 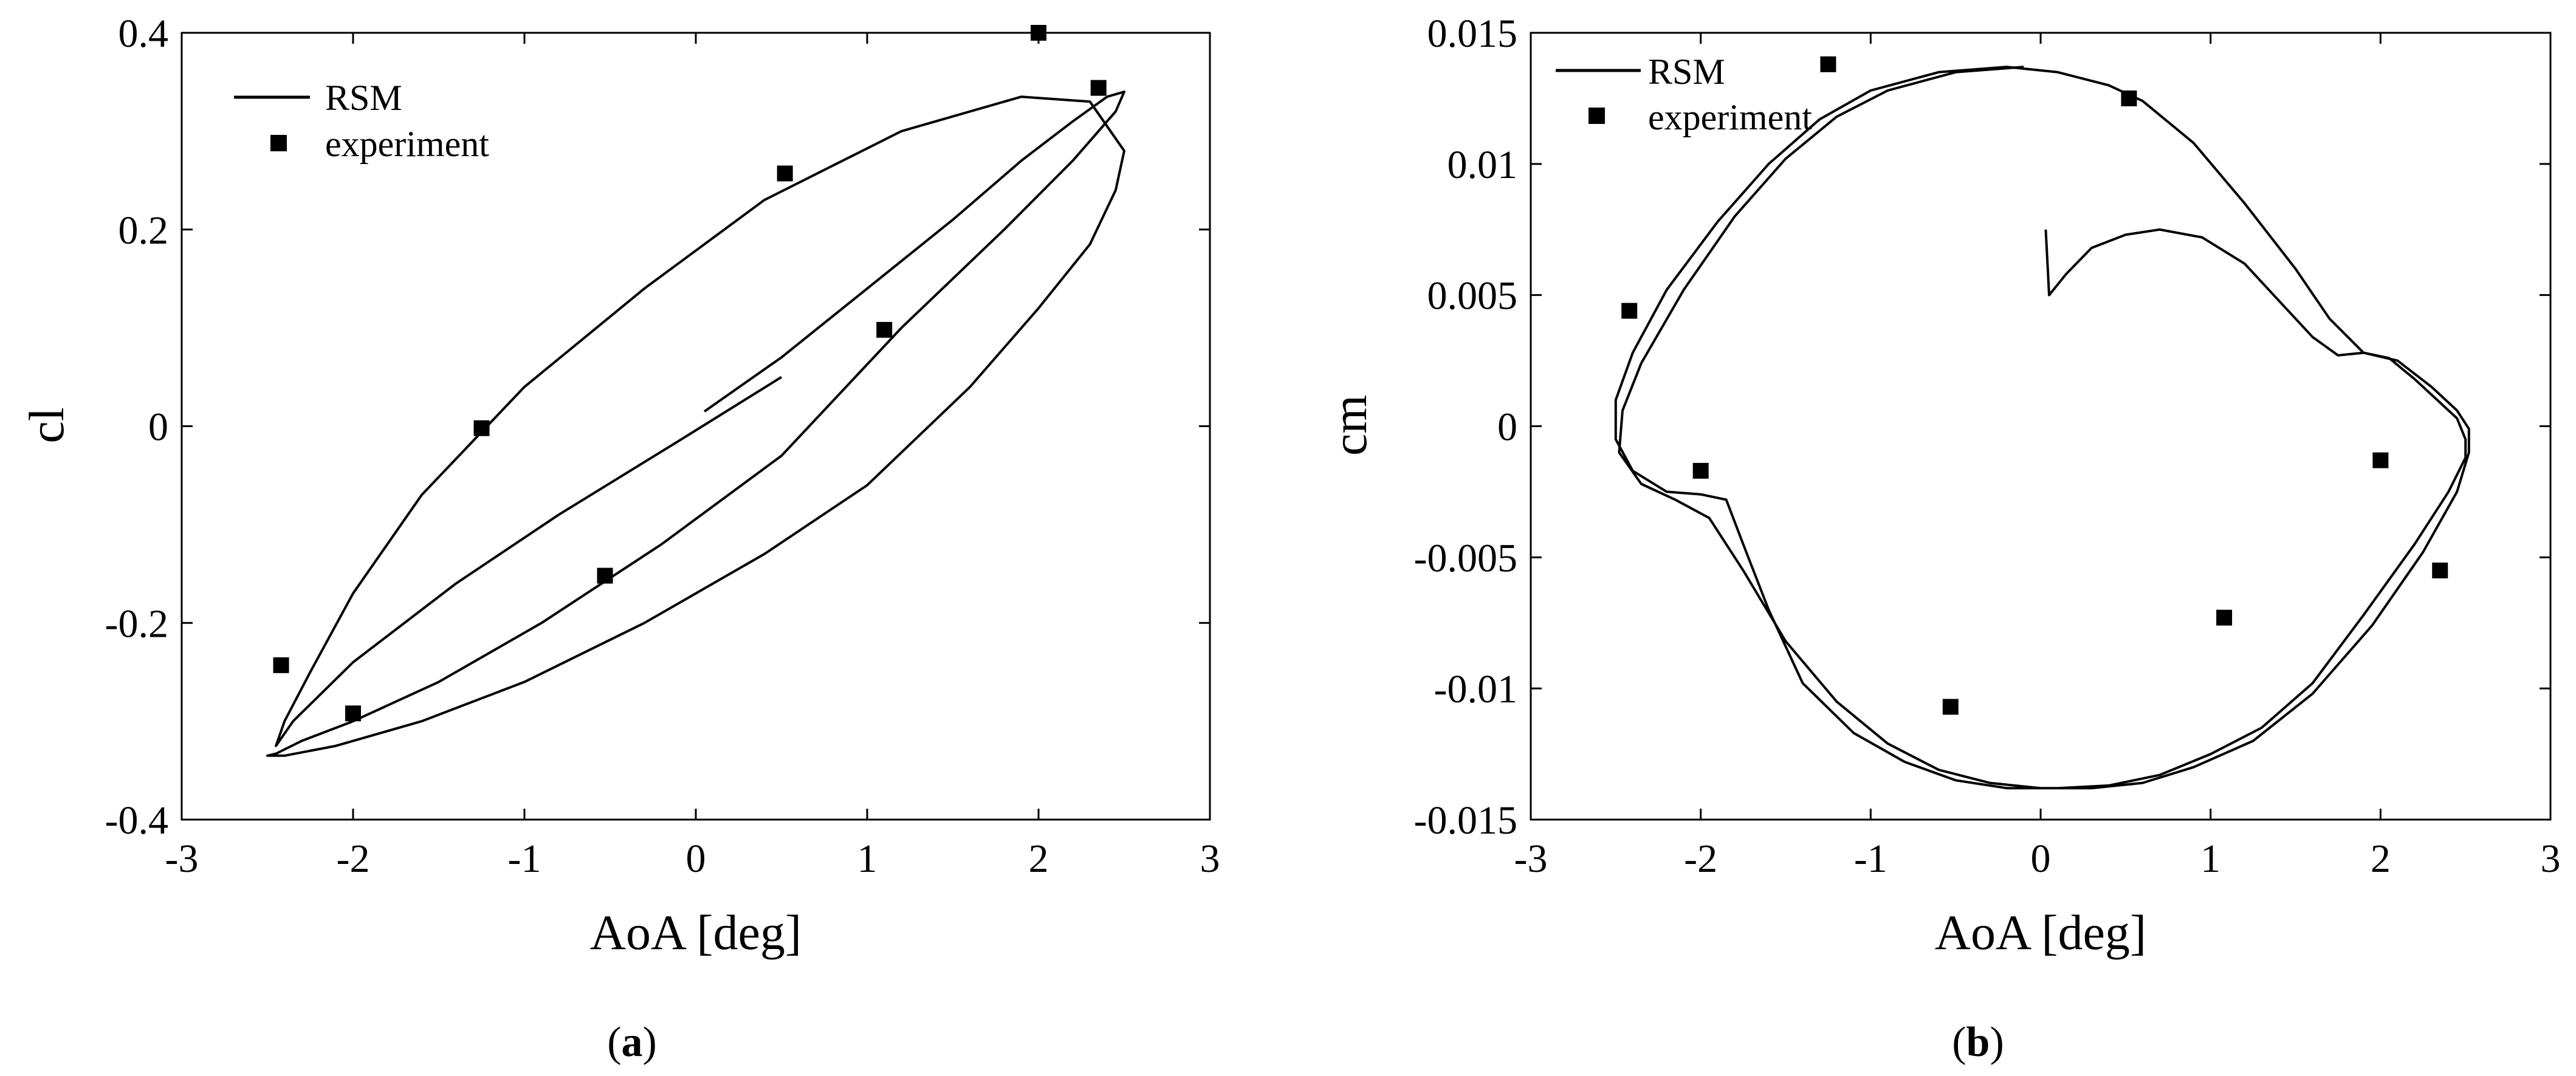 What do you see at coordinates (136, 623) in the screenshot?
I see `y-tick-label: -0.2` at bounding box center [136, 623].